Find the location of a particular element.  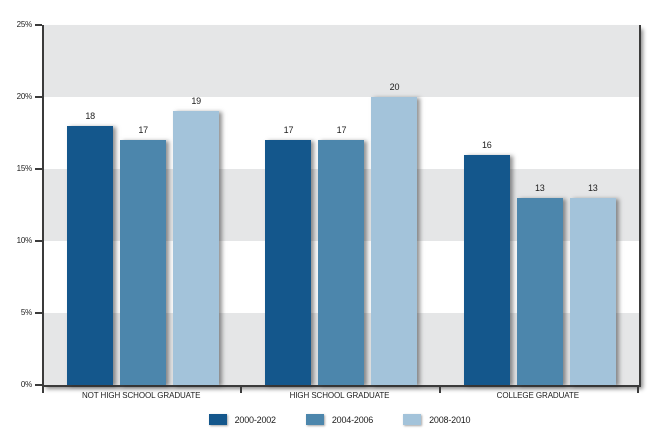

bar: 18 is located at coordinates (90, 248).